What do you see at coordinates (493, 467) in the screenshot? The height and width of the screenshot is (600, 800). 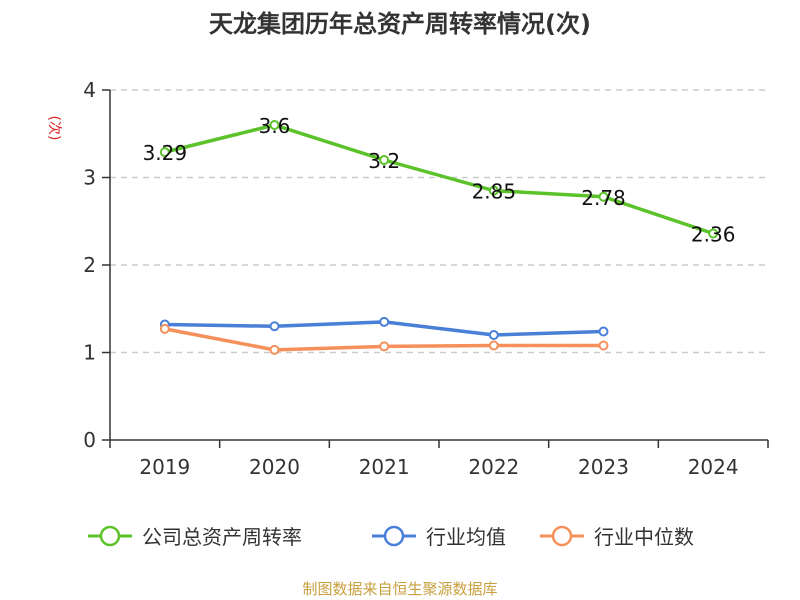 I see `x-tick-label: 2022` at bounding box center [493, 467].